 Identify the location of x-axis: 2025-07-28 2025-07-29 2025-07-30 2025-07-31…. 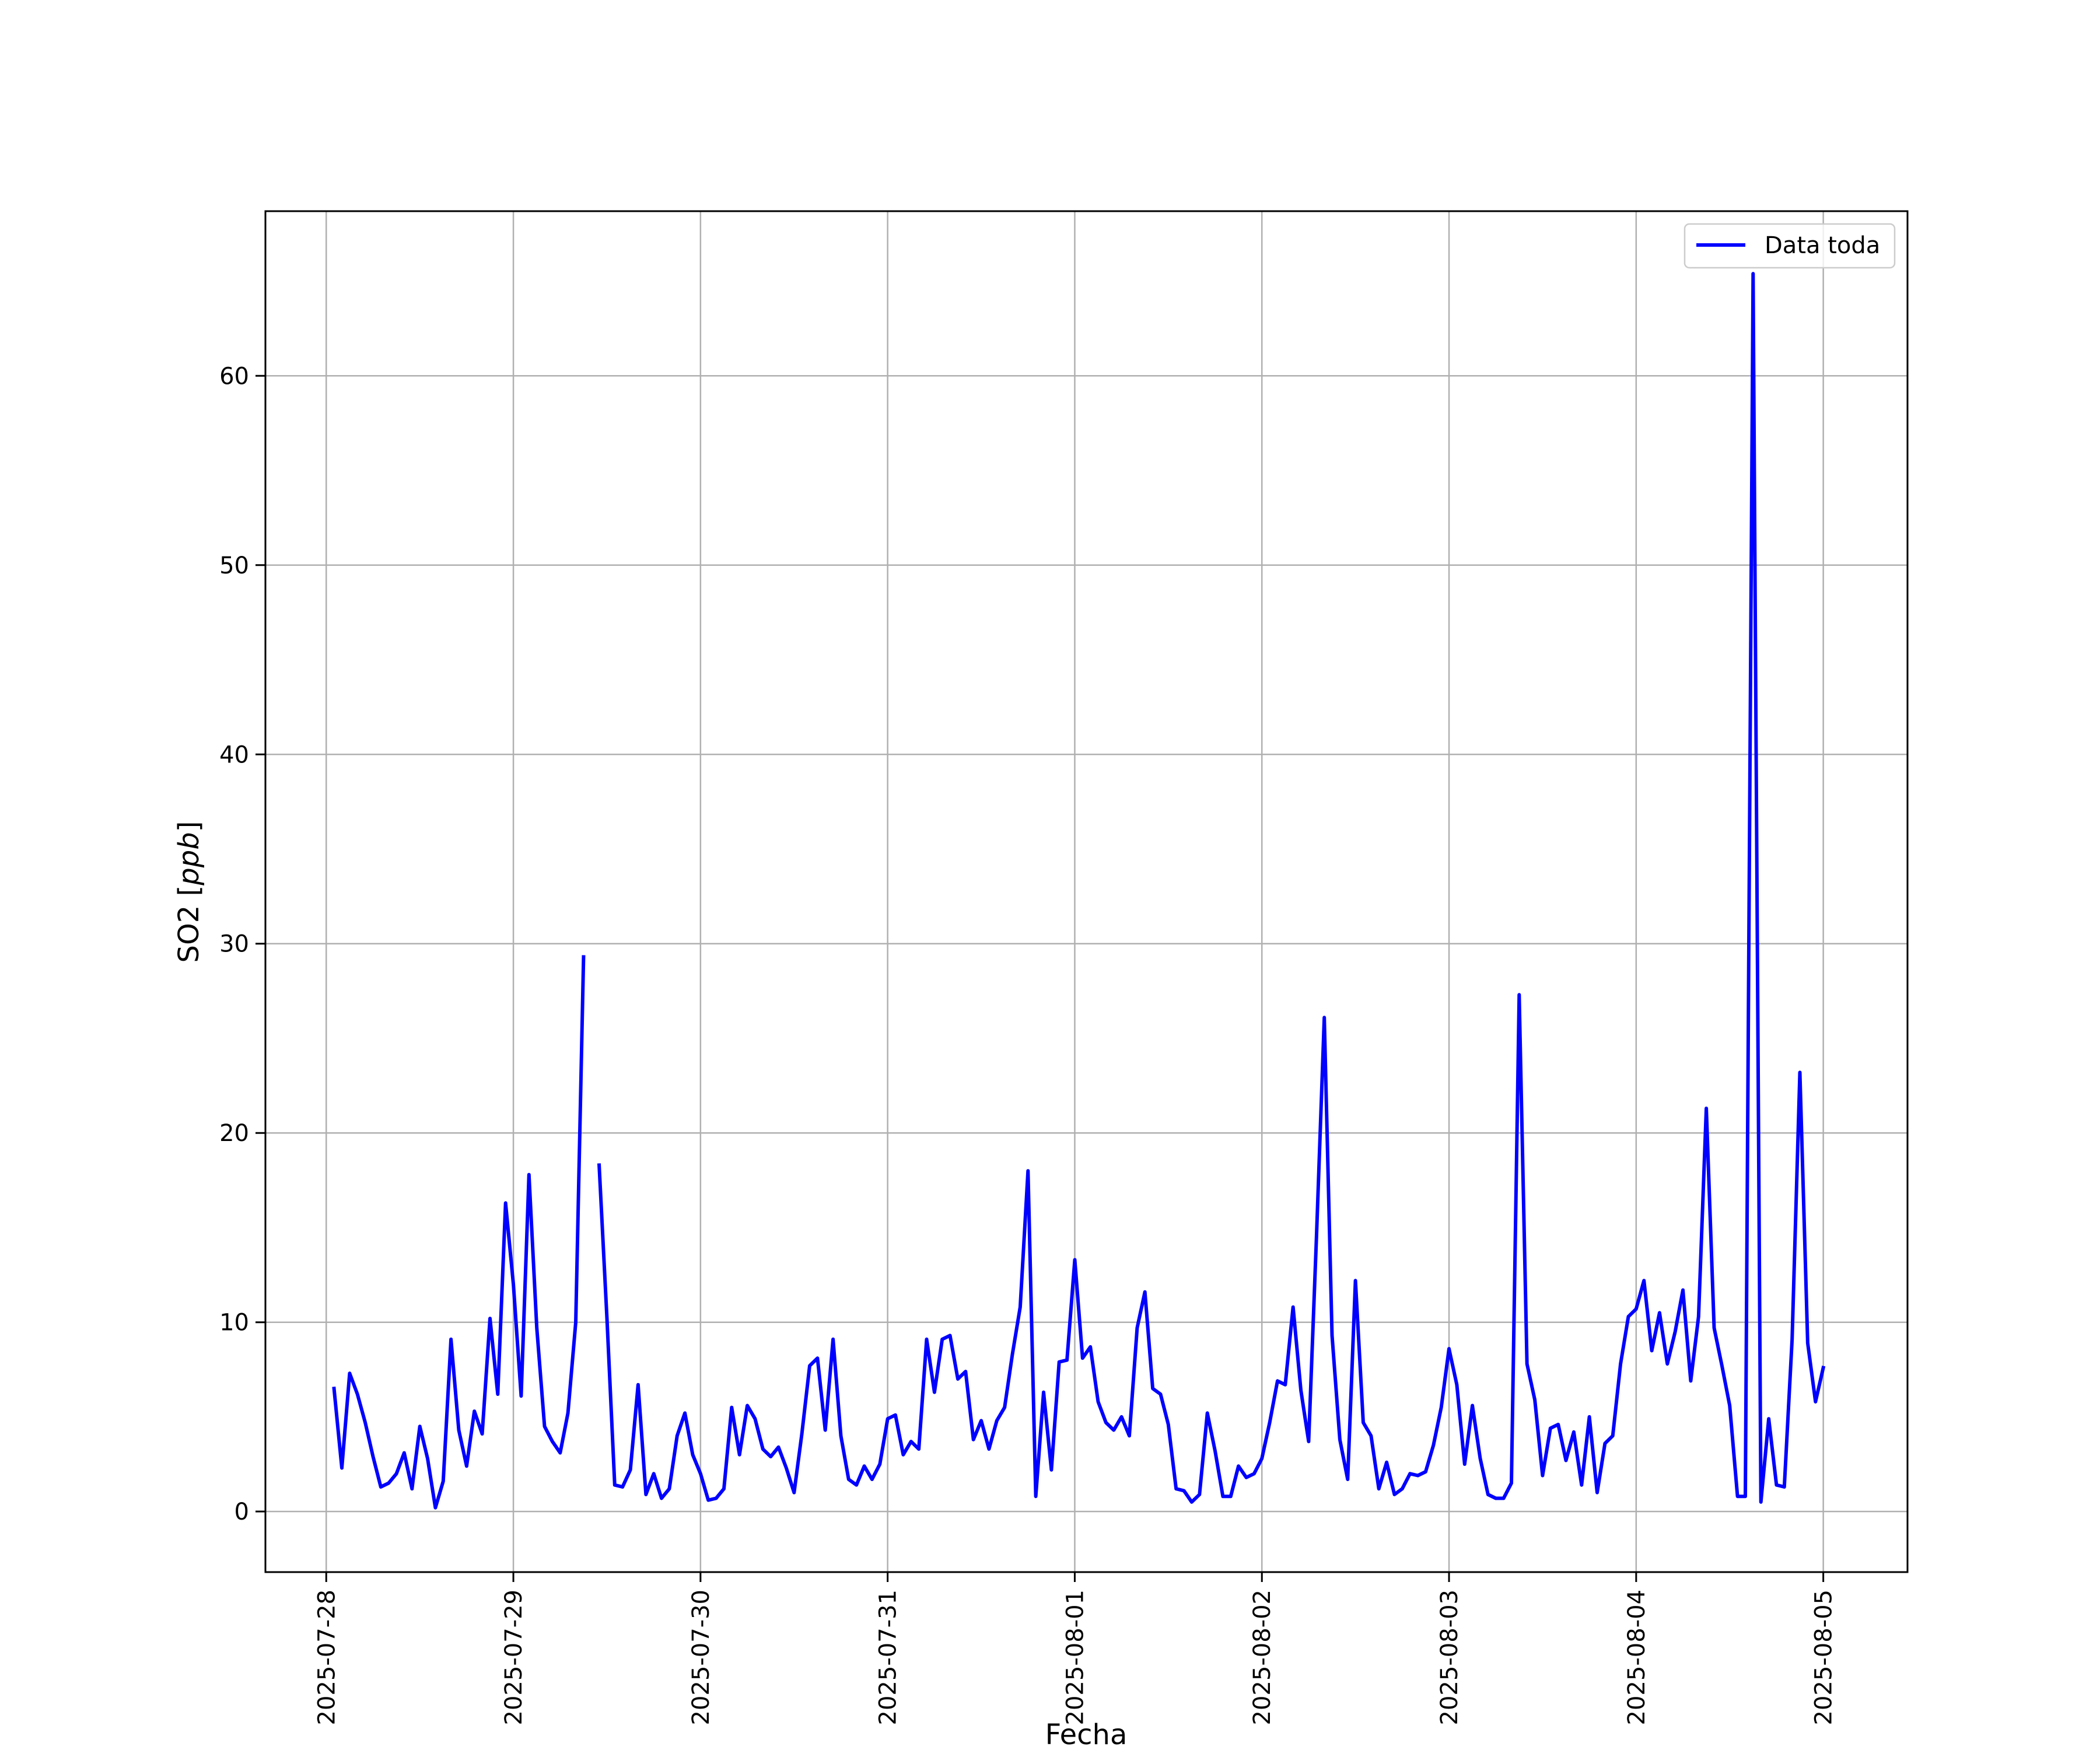
(1075, 1648).